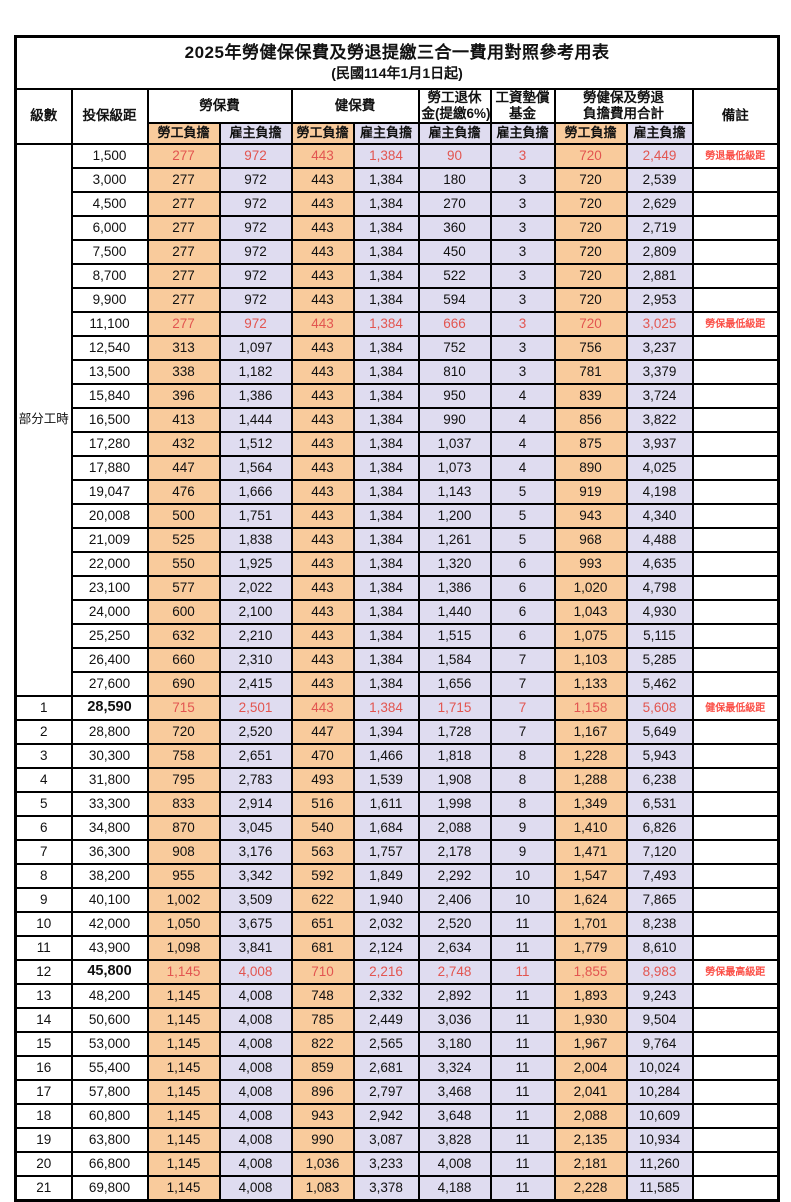 This screenshot has height=1202, width=791. I want to click on labor-employee-cell: 715, so click(183, 708).